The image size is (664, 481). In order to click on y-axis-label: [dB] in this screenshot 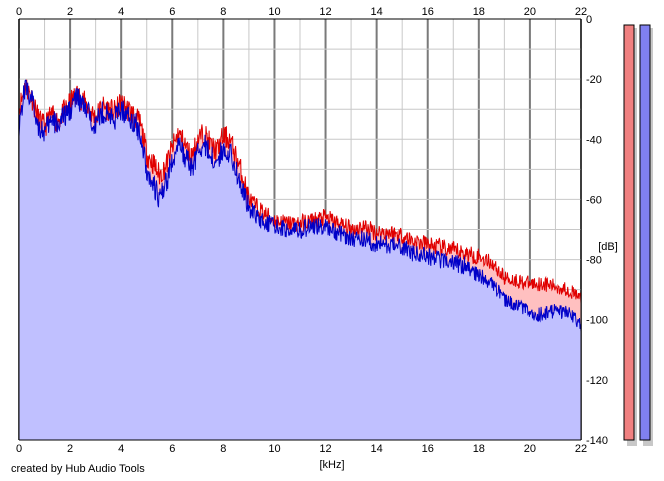, I will do `click(608, 247)`.